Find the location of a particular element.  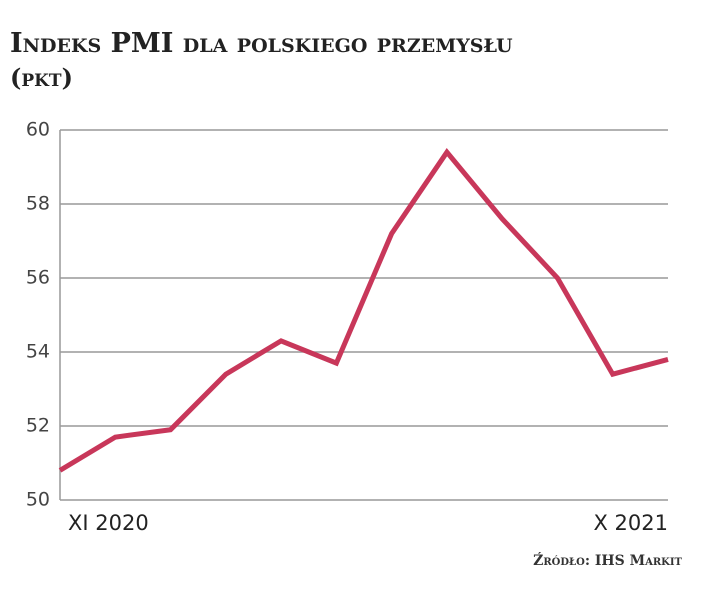

source: Źródło: IHS Markit is located at coordinates (607, 560).